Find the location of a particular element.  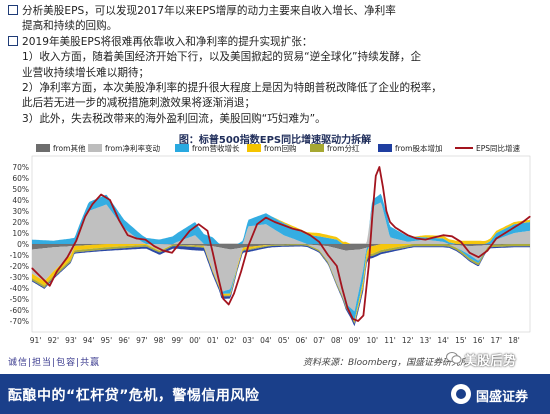

x-tick-label: 98' is located at coordinates (160, 340).